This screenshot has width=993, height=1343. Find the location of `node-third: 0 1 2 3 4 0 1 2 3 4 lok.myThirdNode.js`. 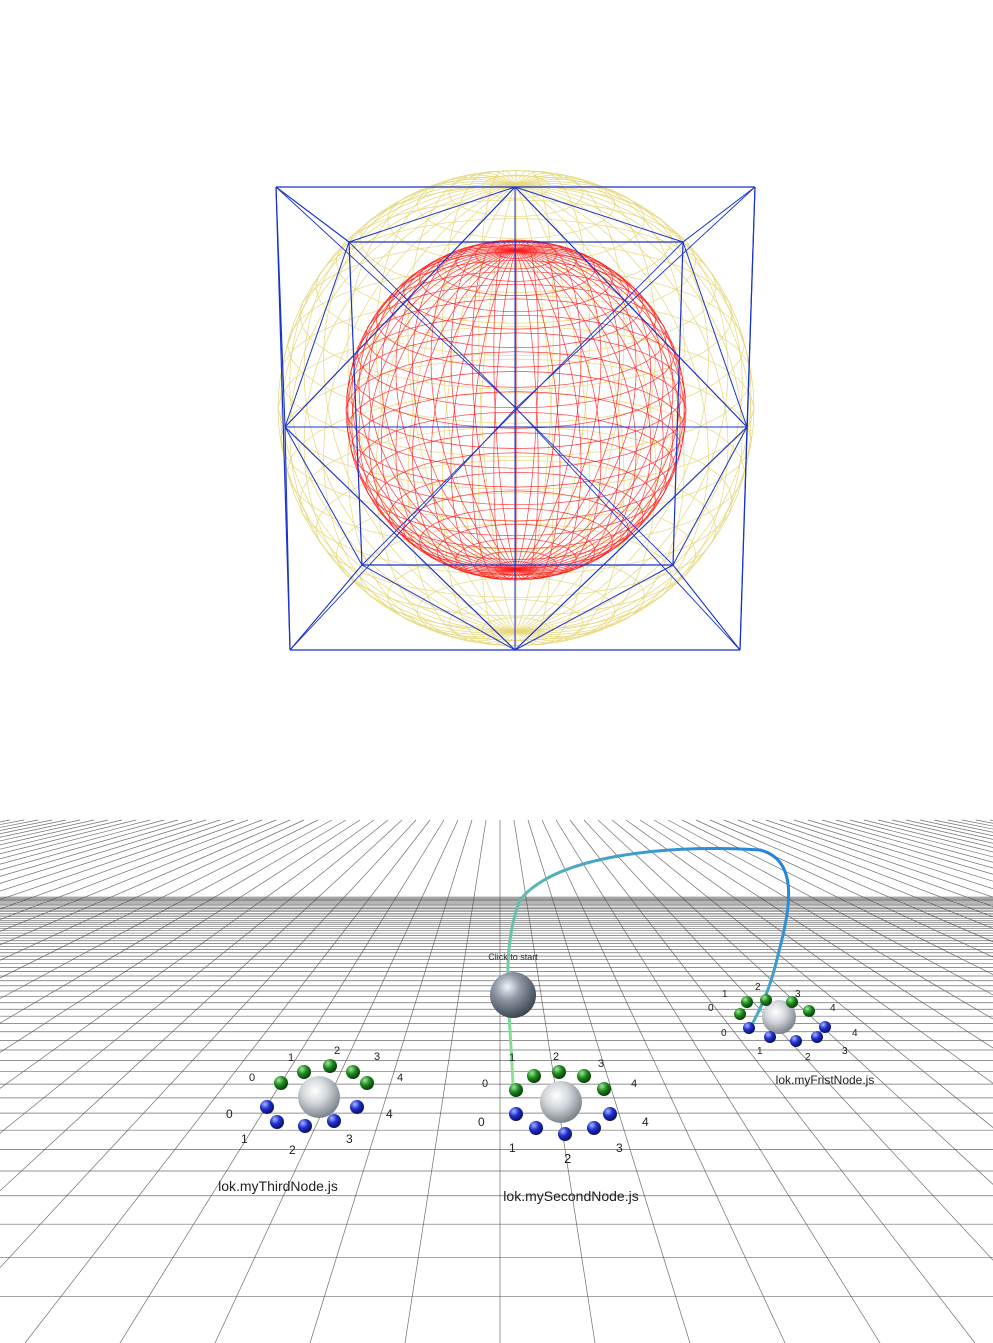

node-third: 0 1 2 3 4 0 1 2 3 4 lok.myThirdNode.js is located at coordinates (310, 1119).